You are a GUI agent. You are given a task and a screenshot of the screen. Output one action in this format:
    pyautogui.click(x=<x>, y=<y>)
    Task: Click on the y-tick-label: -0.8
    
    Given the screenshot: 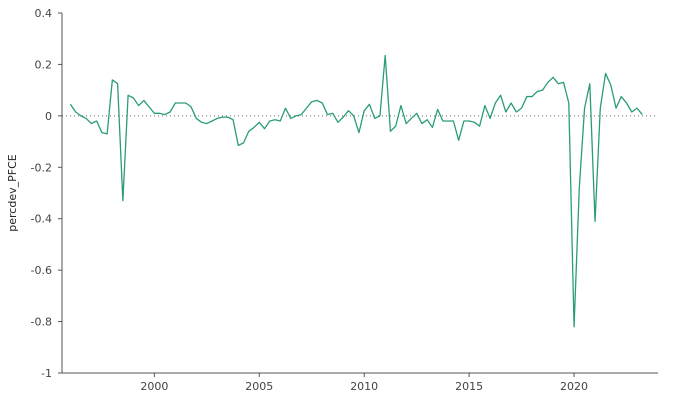 What is the action you would take?
    pyautogui.click(x=41, y=322)
    